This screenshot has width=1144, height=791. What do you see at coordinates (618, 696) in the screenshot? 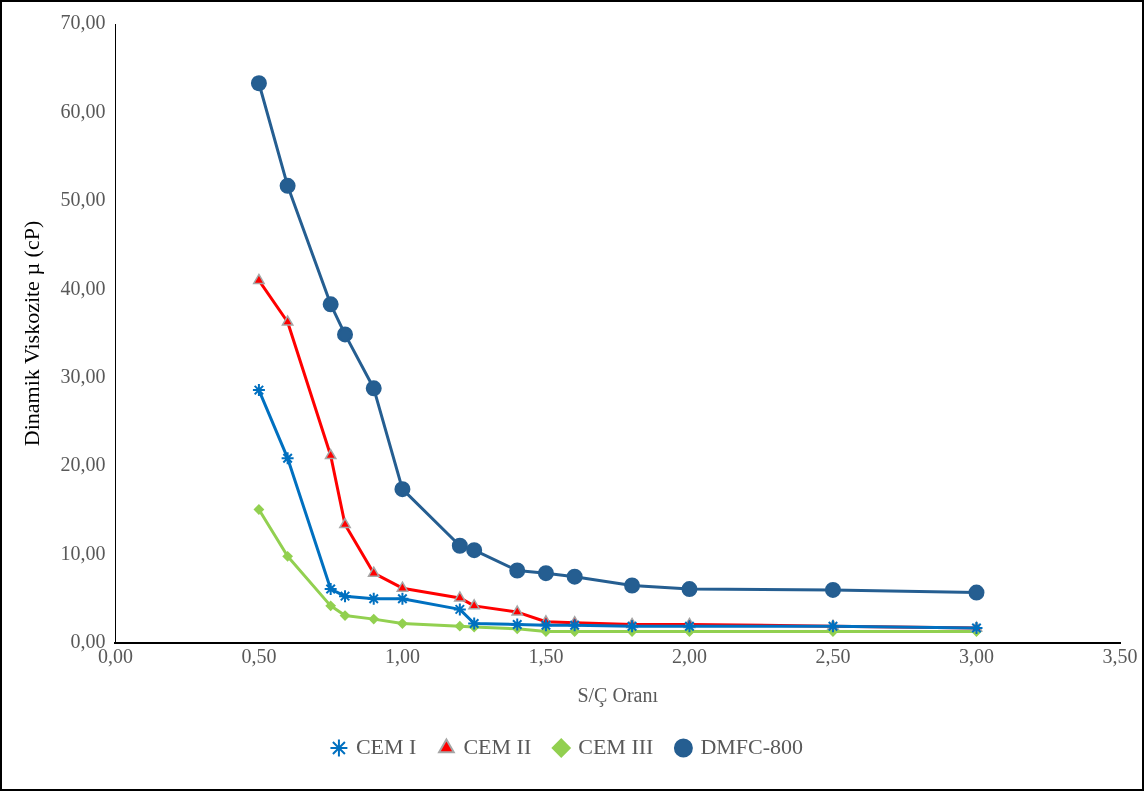
I see `x-axis-title: S/Ç Oranı` at bounding box center [618, 696].